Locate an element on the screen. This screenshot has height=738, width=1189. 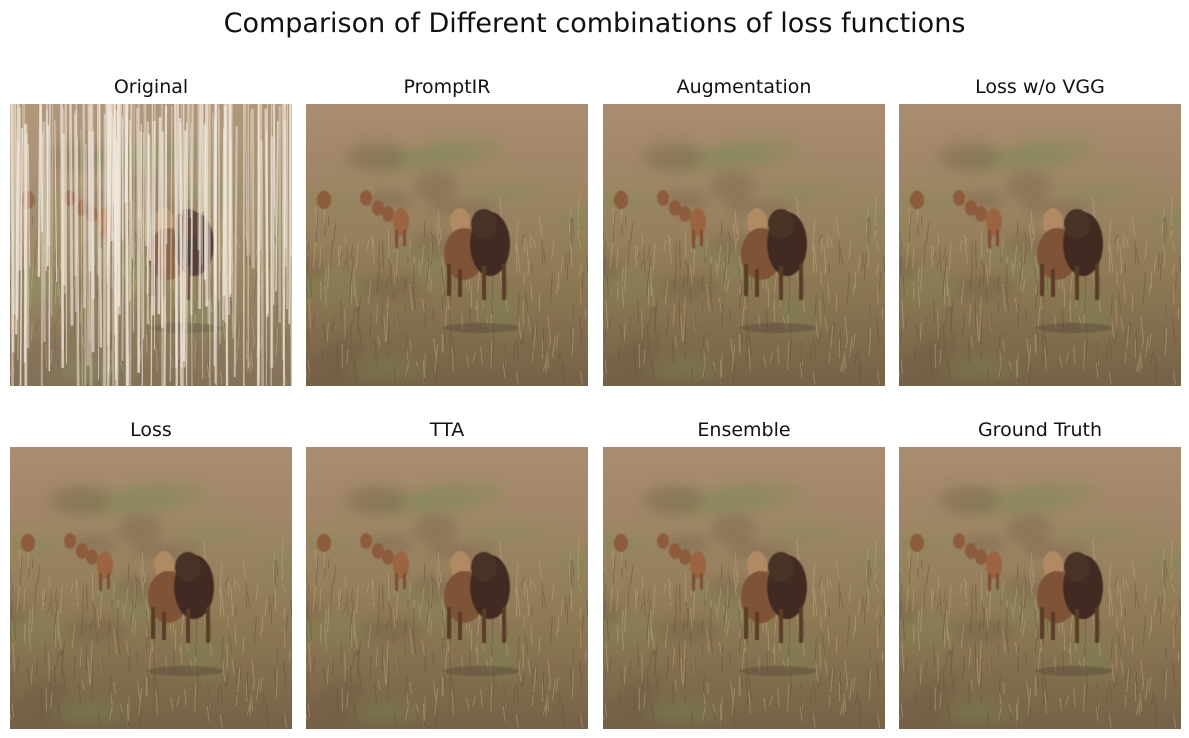
panel-ensemble: Ensemble is located at coordinates (744, 573).